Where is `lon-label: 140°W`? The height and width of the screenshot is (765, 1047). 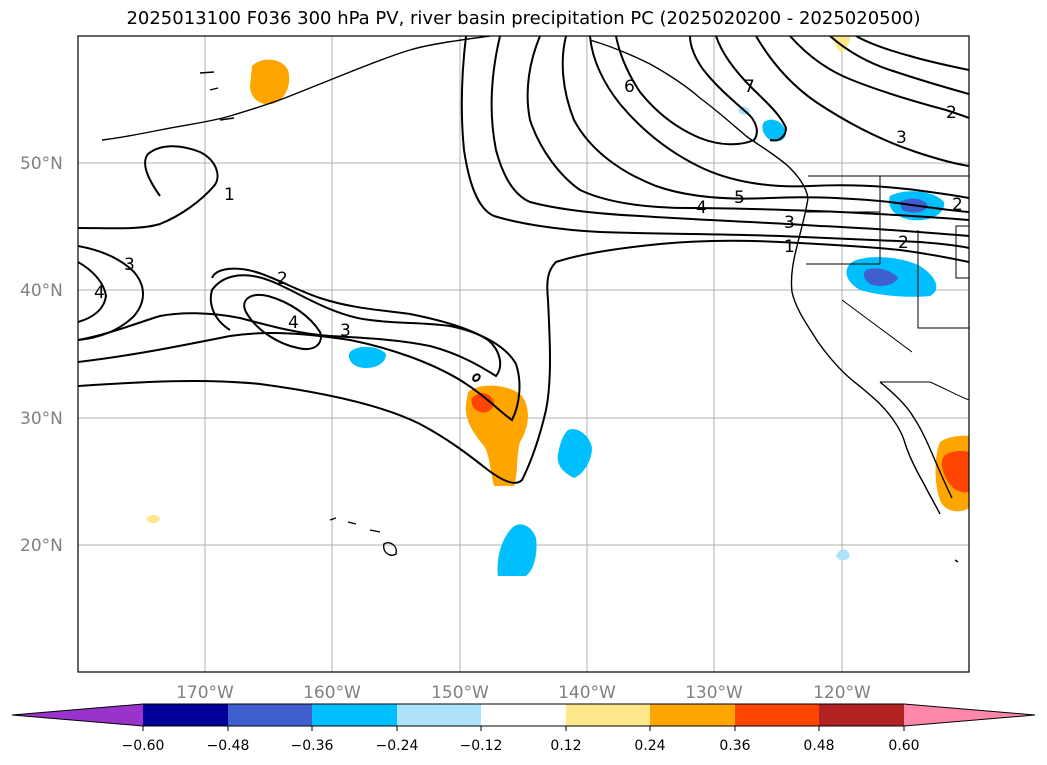
lon-label: 140°W is located at coordinates (587, 693).